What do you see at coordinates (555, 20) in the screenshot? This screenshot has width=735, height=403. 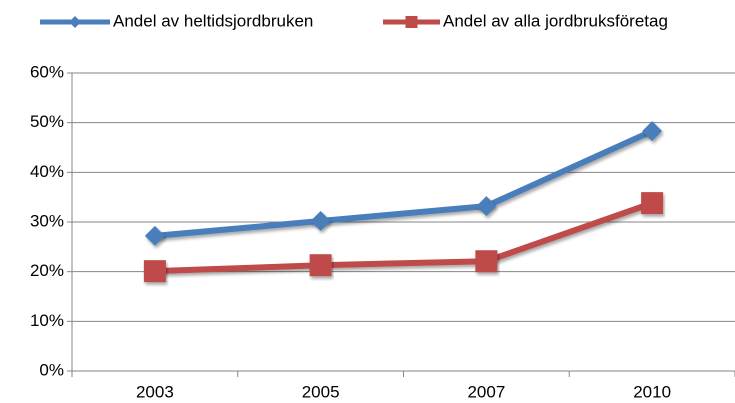 I see `legend-label: Andel av alla jordbruksföretag` at bounding box center [555, 20].